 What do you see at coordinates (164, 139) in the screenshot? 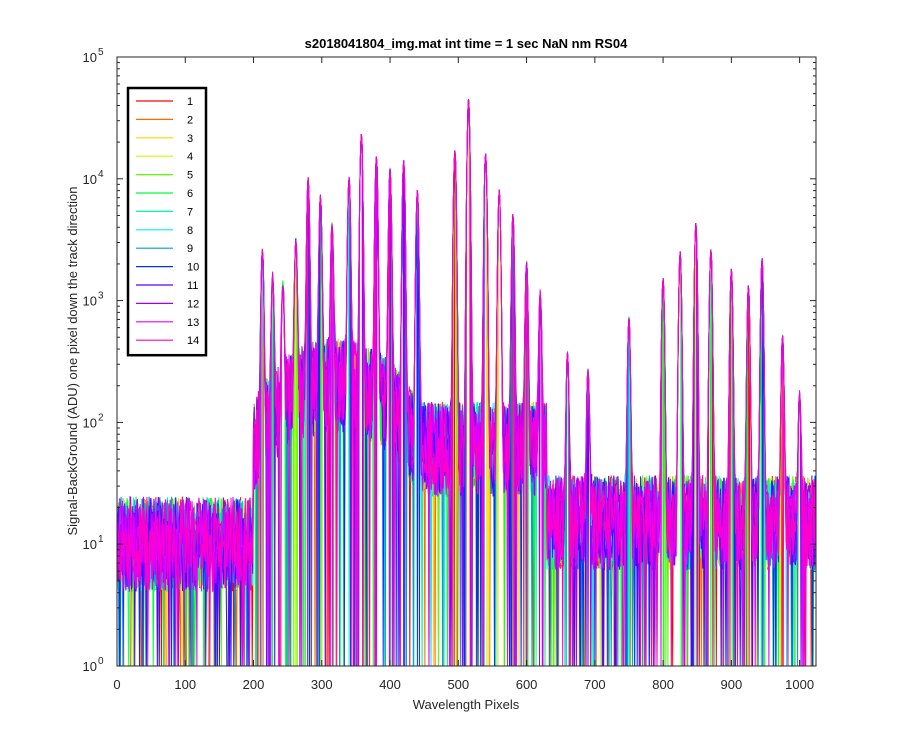
I see `legend-entry: 3` at bounding box center [164, 139].